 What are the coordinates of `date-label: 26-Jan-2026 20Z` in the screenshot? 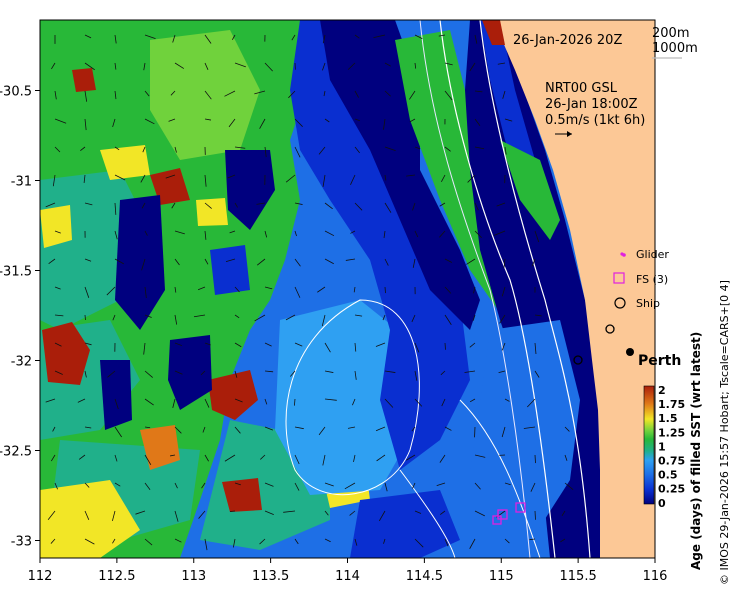 It's located at (567, 40).